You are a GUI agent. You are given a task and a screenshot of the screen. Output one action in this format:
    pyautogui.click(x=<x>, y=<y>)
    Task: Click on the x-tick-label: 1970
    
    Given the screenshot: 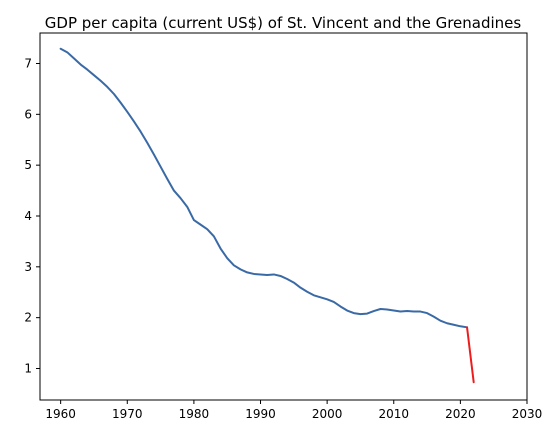 What is the action you would take?
    pyautogui.click(x=127, y=414)
    